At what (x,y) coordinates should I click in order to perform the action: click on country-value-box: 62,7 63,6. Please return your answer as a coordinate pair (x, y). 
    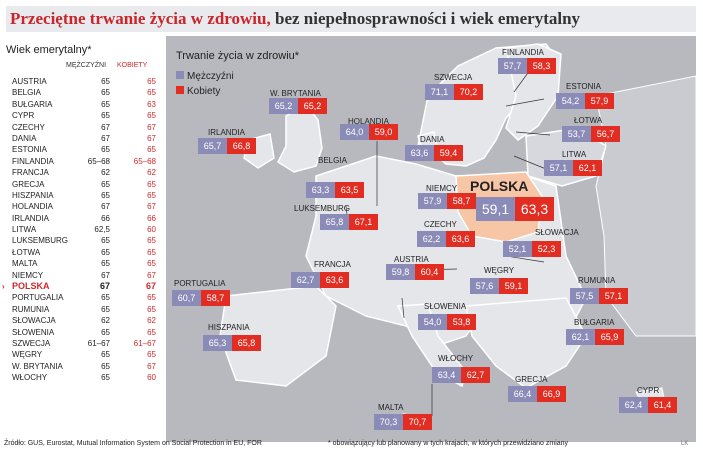
    Looking at the image, I should click on (320, 280).